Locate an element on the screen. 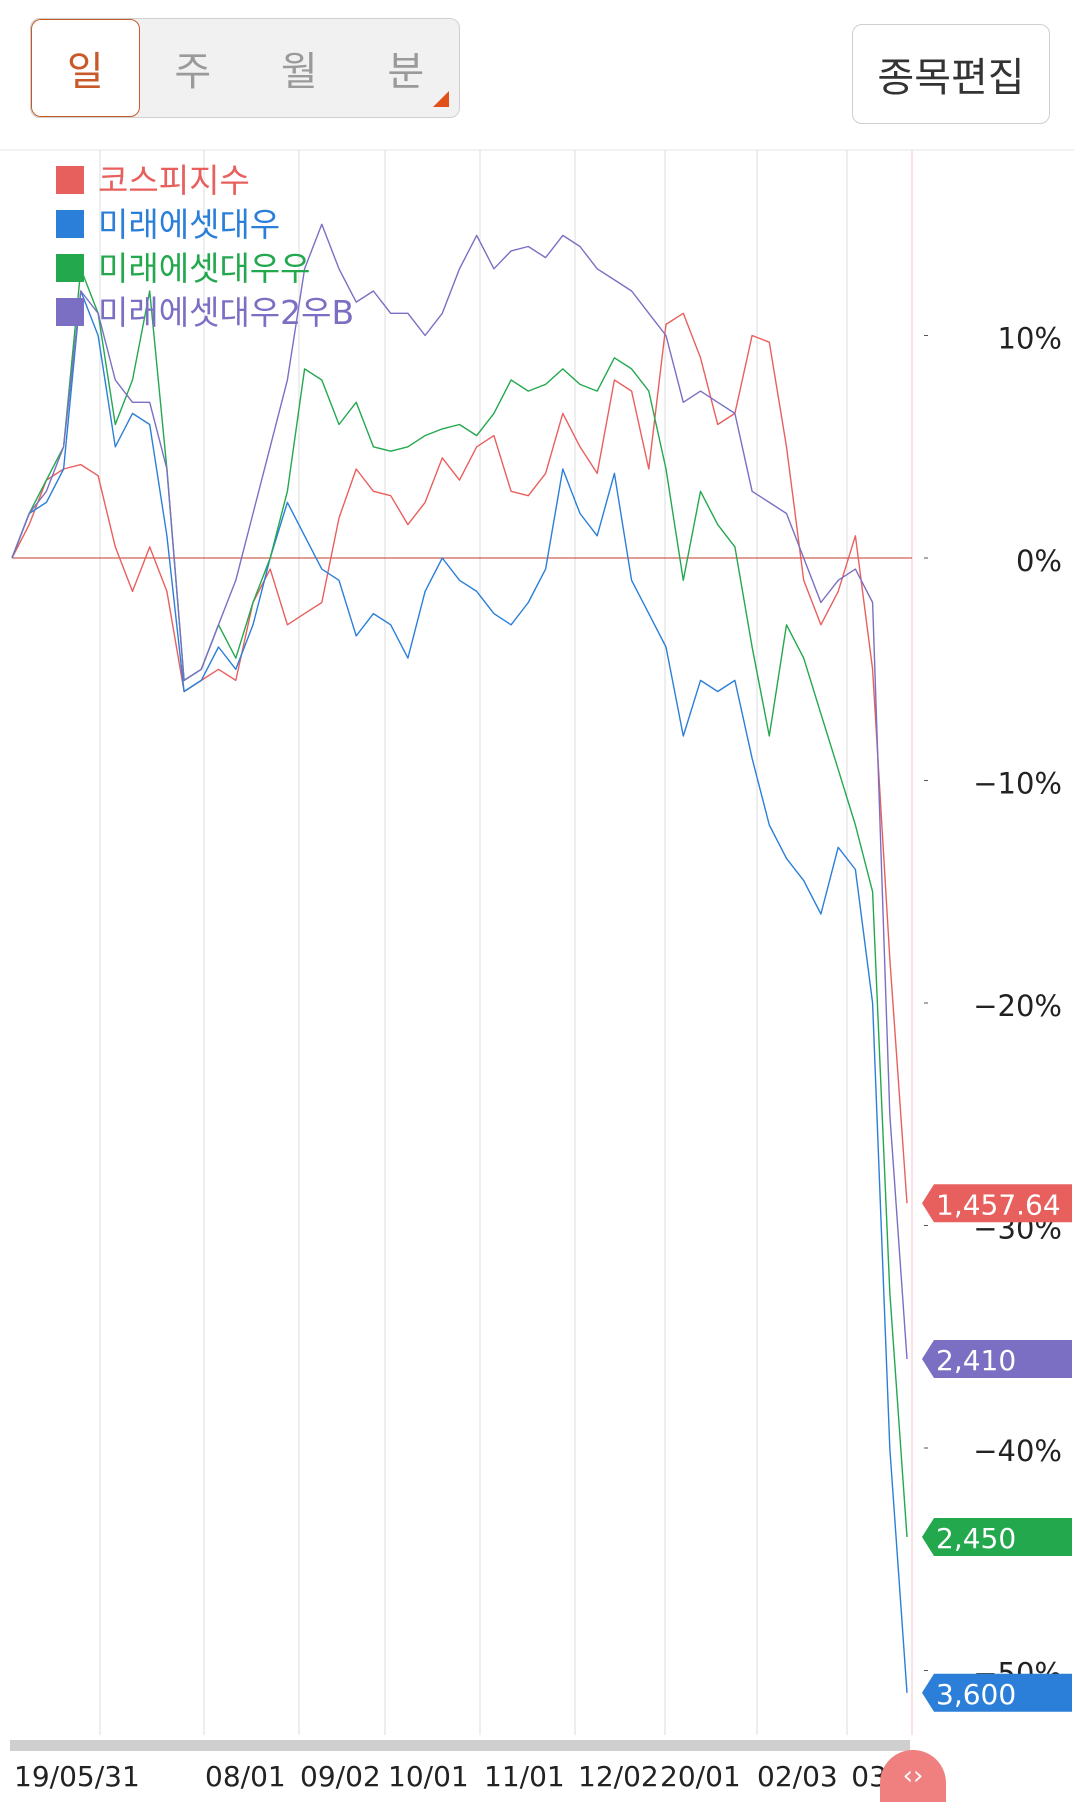 The image size is (1074, 1803). x-tick-label: 12/02 is located at coordinates (618, 1776).